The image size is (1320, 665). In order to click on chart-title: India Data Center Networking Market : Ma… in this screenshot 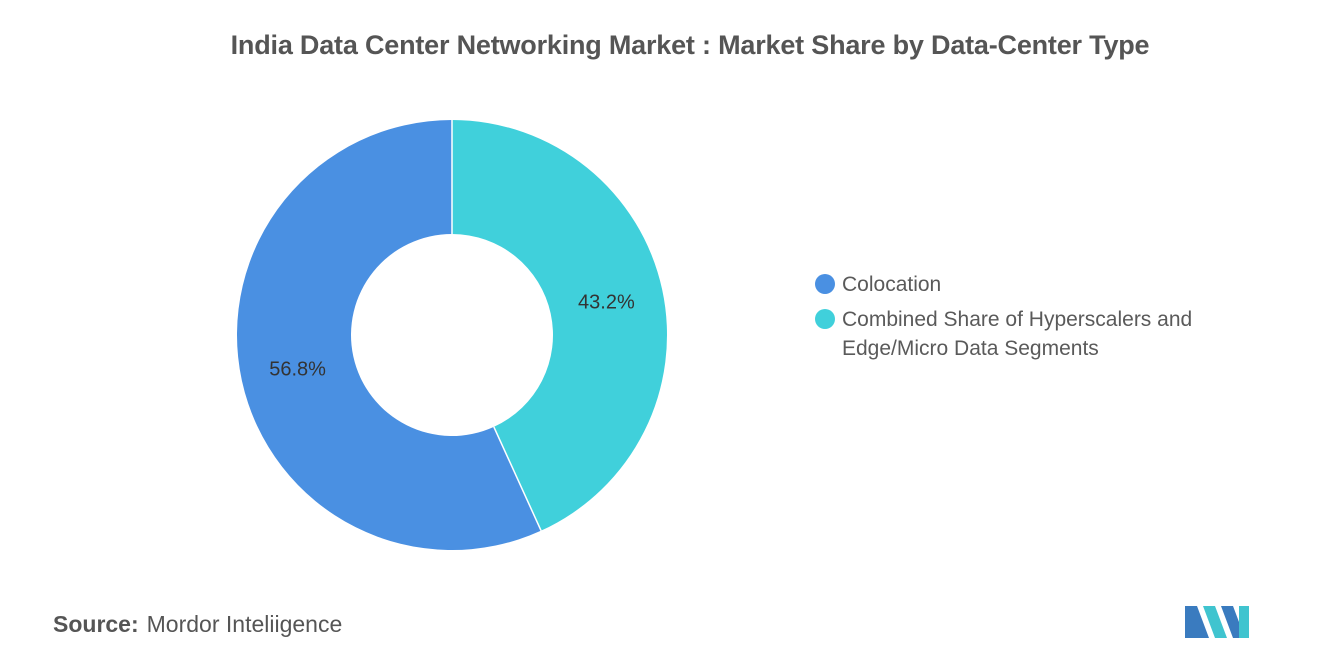, I will do `click(690, 45)`.